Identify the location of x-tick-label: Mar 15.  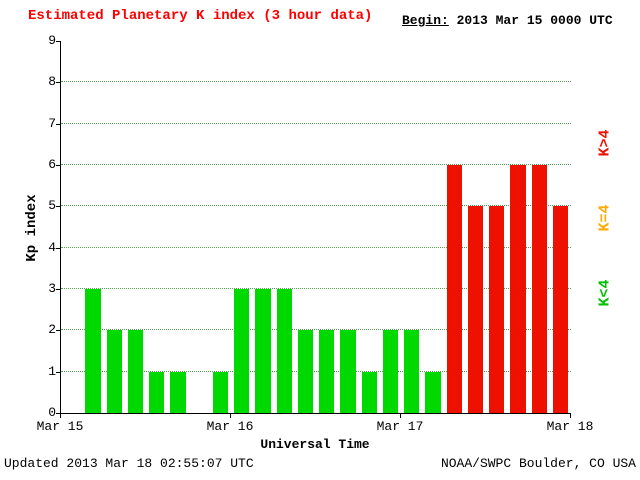
(60, 426).